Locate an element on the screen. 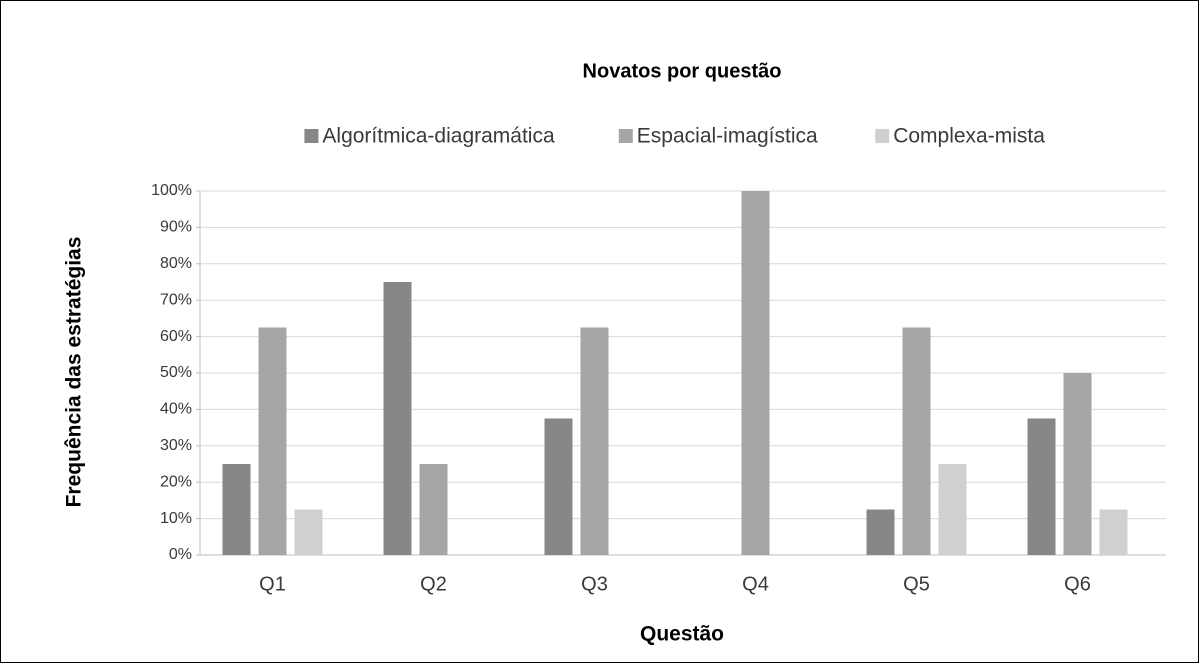 The width and height of the screenshot is (1200, 664). y-tick-label: 50% is located at coordinates (176, 372).